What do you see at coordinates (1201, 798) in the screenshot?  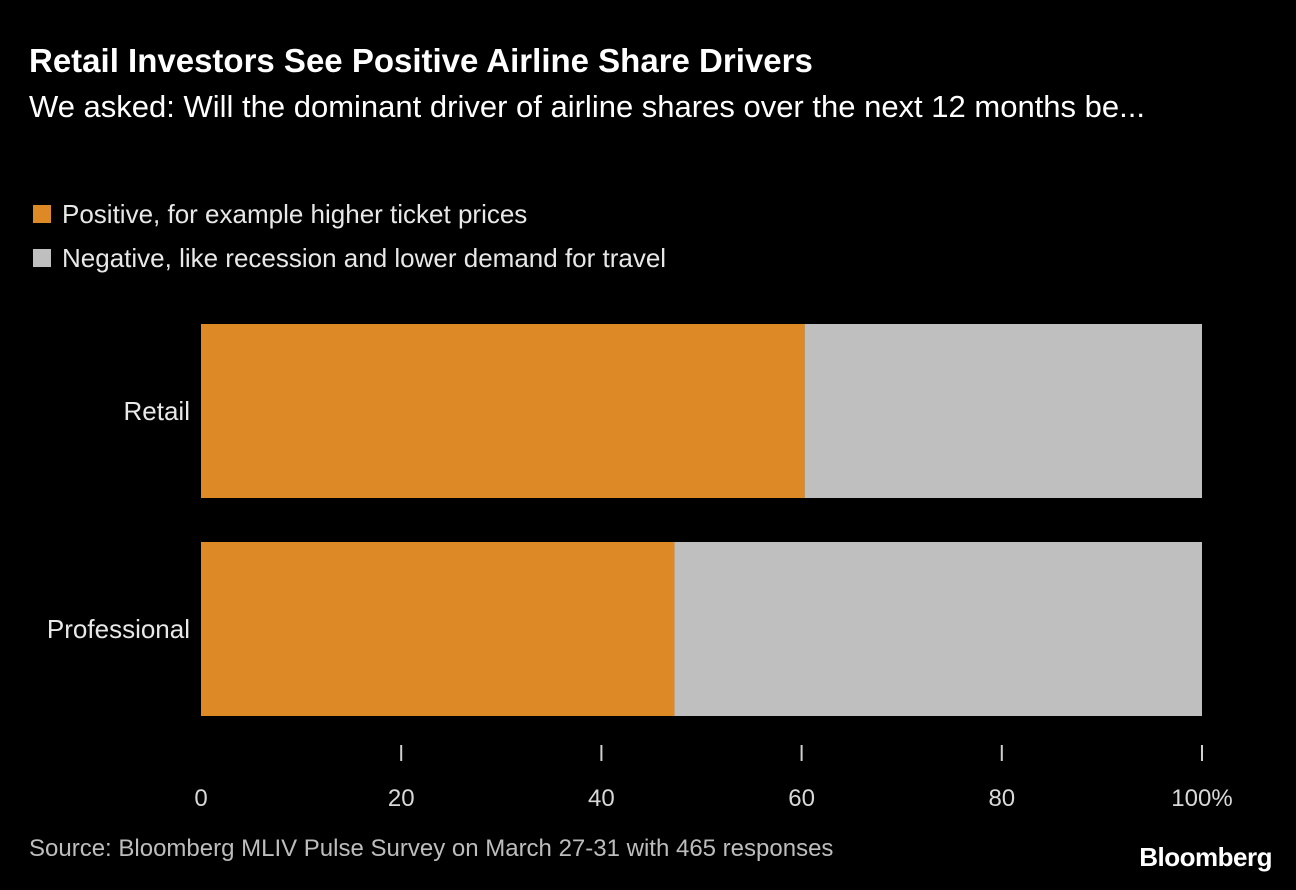 I see `x-tick-label-100: 100%` at bounding box center [1201, 798].